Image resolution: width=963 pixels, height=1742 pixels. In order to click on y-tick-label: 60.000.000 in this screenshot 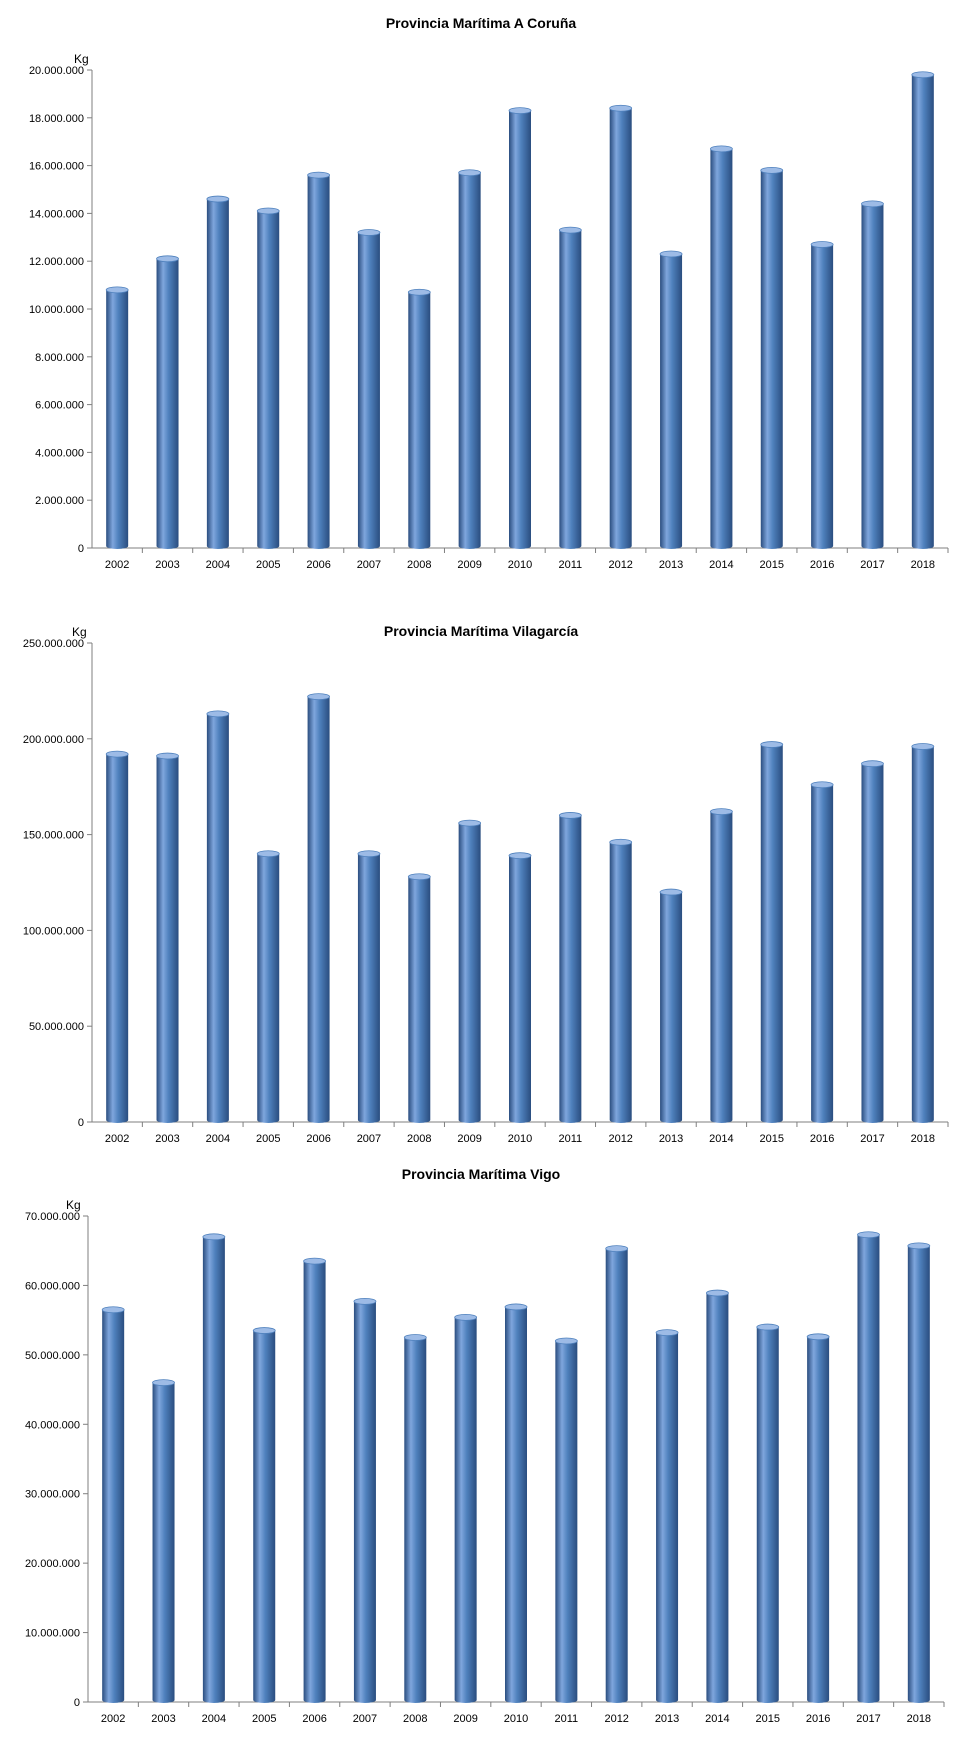, I will do `click(52, 1286)`.